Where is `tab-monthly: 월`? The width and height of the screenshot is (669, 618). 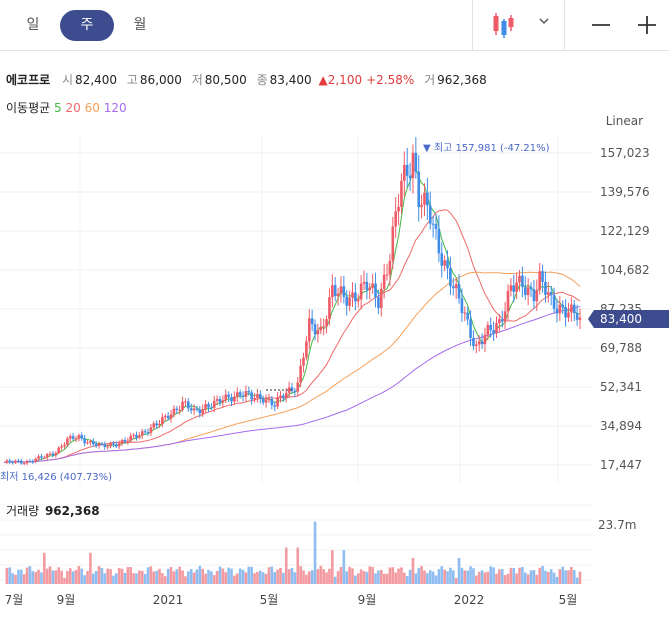
tab-monthly: 월 is located at coordinates (140, 25).